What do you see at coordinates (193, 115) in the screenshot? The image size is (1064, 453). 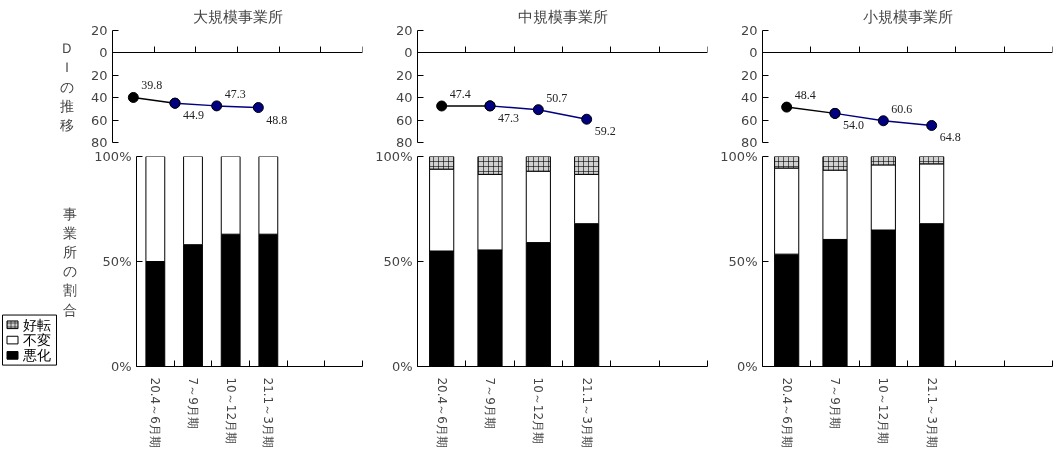 I see `data-label: 44.9` at bounding box center [193, 115].